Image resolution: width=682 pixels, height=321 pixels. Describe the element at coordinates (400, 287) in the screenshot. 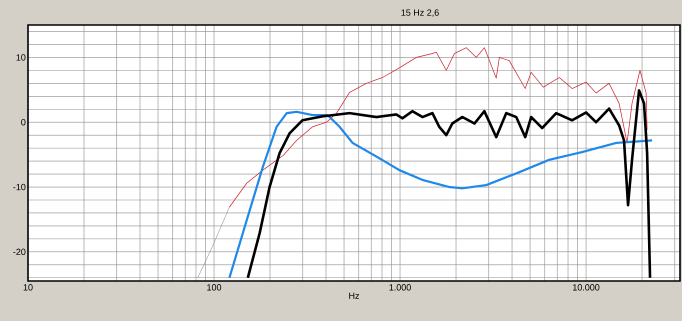

I see `x-tick-label: 1.000` at that location.